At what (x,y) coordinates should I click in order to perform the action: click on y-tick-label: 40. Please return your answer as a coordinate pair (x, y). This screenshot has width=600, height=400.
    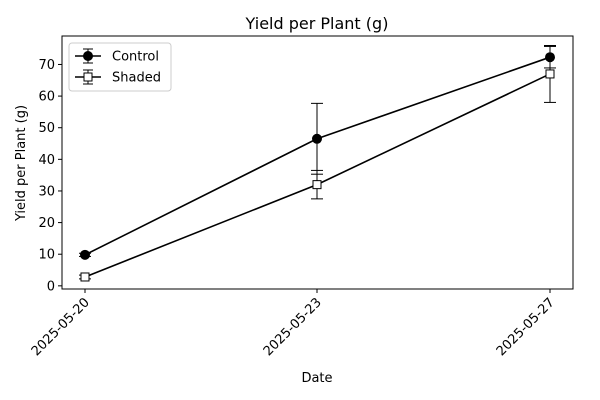
    Looking at the image, I should click on (46, 160).